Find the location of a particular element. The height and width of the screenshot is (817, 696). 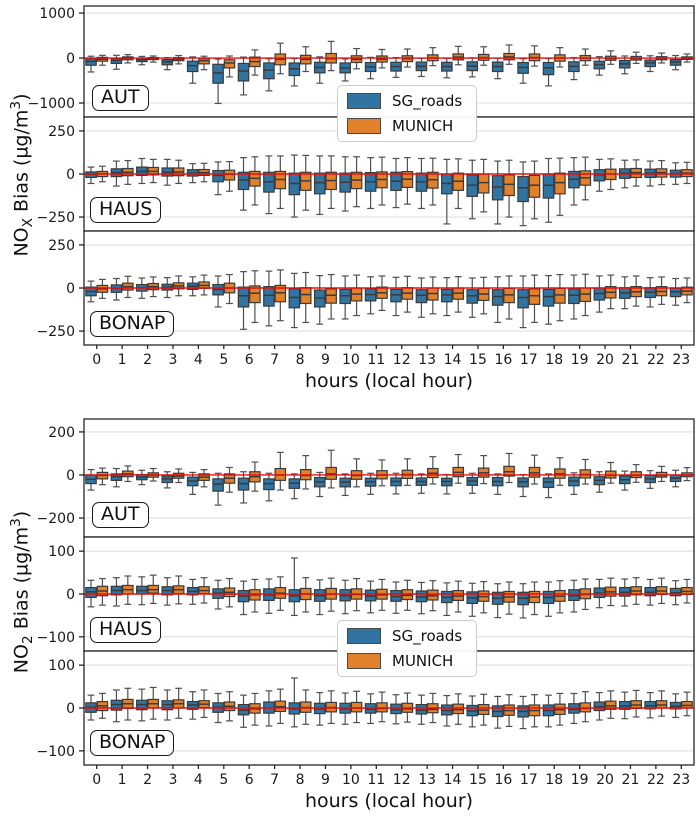

x-axis-label-no2: hours (local hour) is located at coordinates (389, 801).